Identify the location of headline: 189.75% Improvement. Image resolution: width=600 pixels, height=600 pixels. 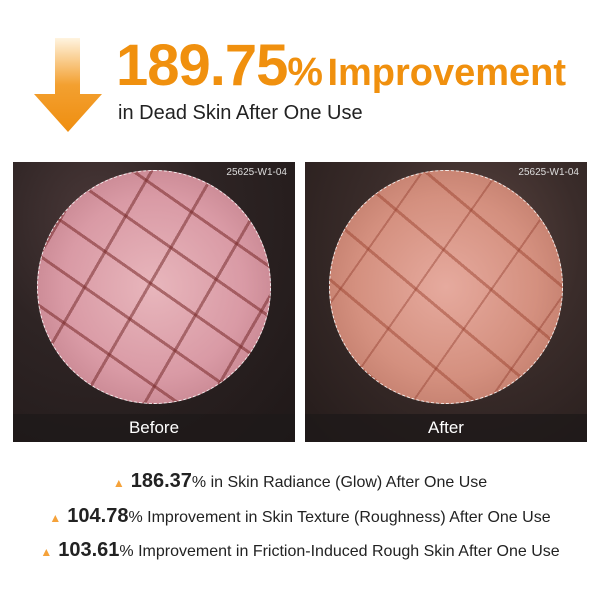
(341, 65).